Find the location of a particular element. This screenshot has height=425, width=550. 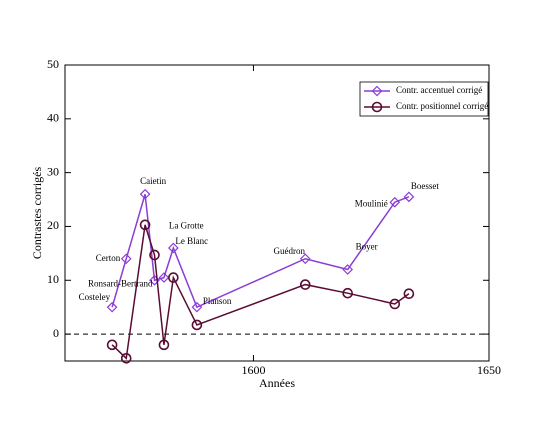

point-label: Boyer is located at coordinates (367, 247).